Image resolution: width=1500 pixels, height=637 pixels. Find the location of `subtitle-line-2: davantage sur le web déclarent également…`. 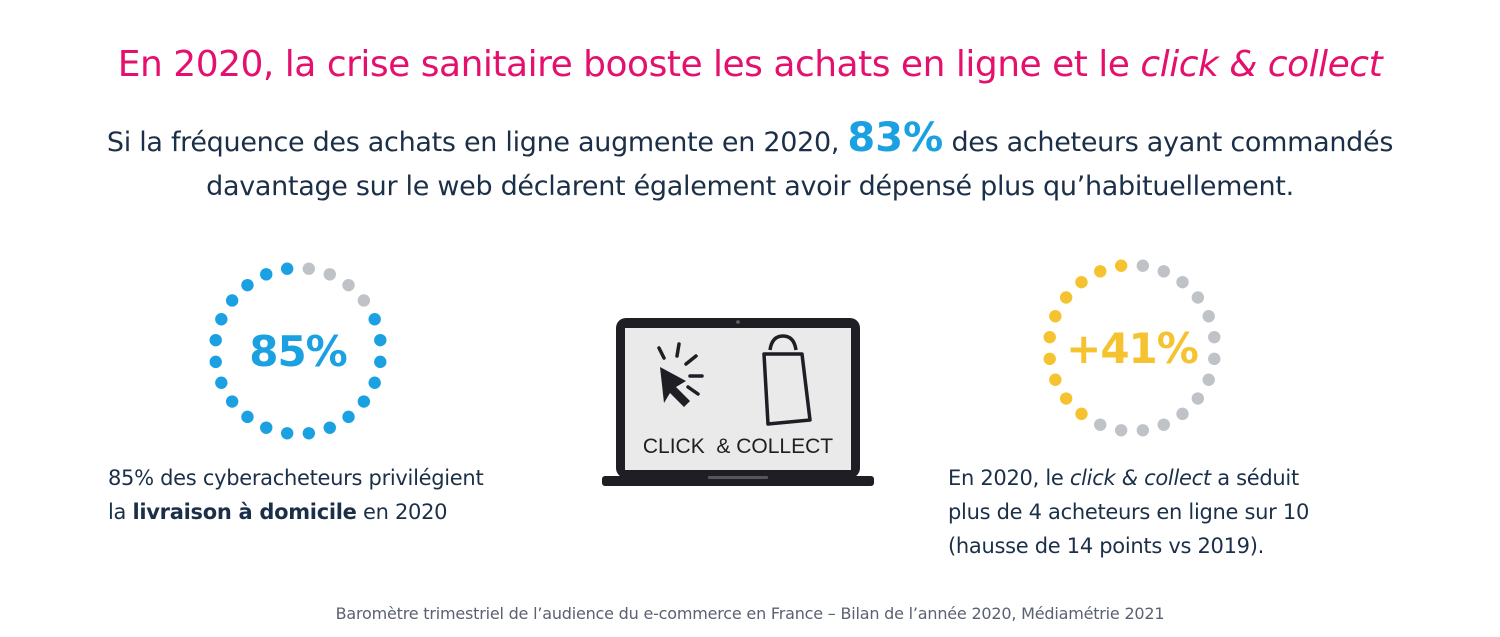

subtitle-line-2: davantage sur le web déclarent également… is located at coordinates (750, 186).